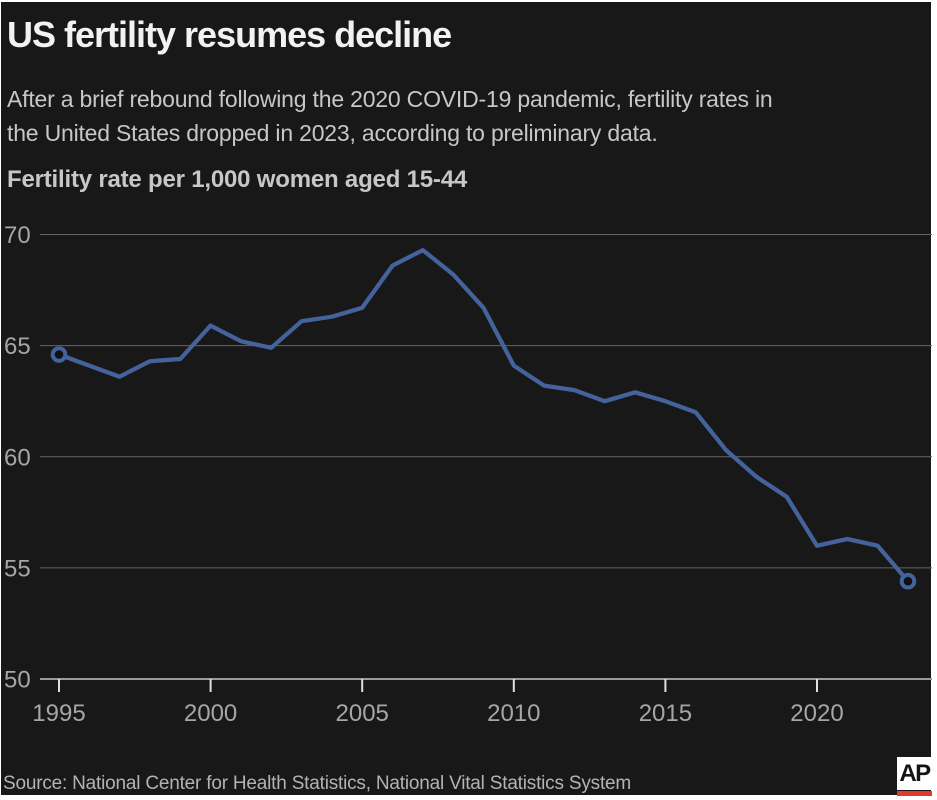 This screenshot has height=800, width=937. Describe the element at coordinates (816, 713) in the screenshot. I see `x-tick-label: 2020` at that location.